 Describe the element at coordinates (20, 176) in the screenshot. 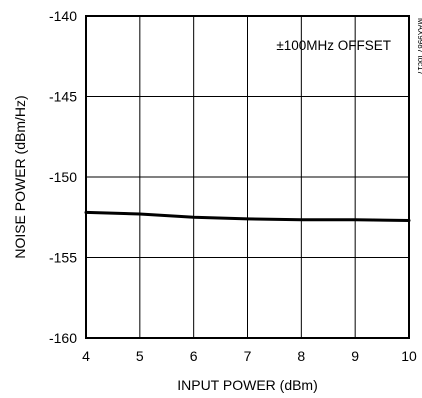

I see `y-axis-label: NOISE POWER (dBm/Hz)` at that location.